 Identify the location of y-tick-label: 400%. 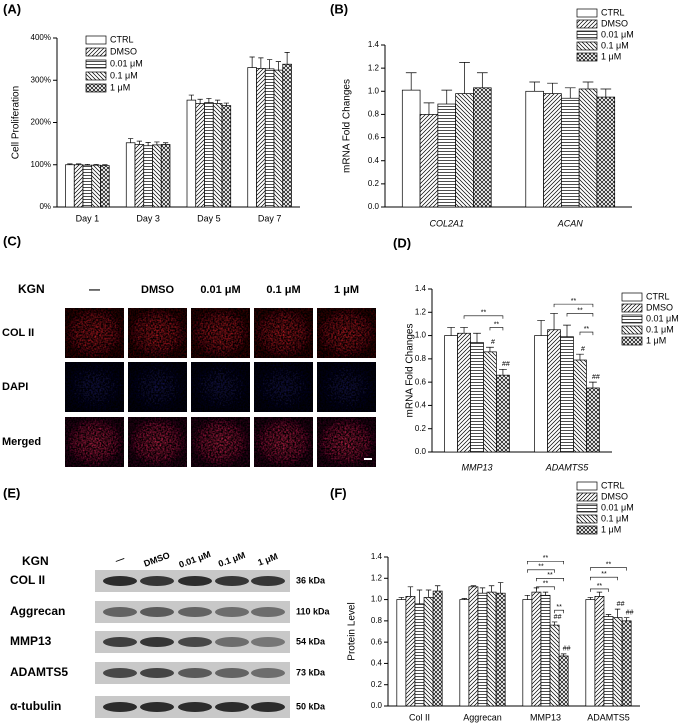
(41, 37).